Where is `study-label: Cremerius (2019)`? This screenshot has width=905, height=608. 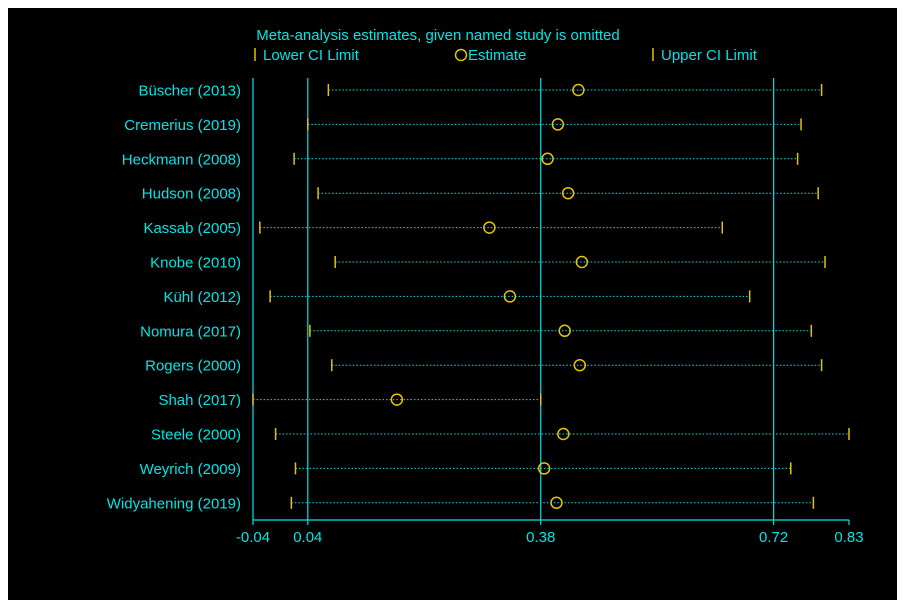
study-label: Cremerius (2019) is located at coordinates (182, 125).